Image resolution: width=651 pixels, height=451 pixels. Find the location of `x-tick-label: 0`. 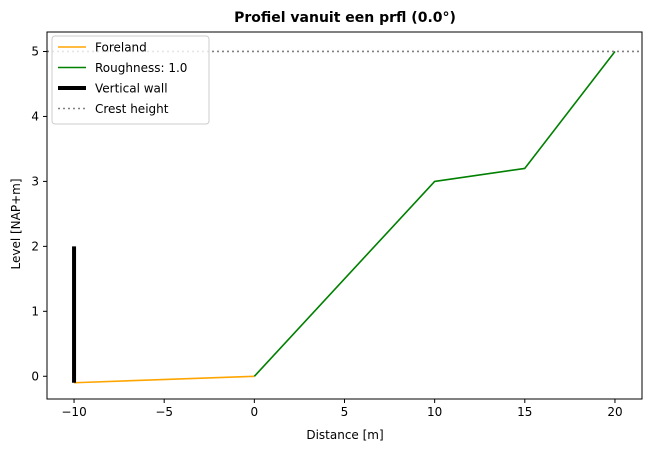

x-tick-label: 0 is located at coordinates (255, 412).